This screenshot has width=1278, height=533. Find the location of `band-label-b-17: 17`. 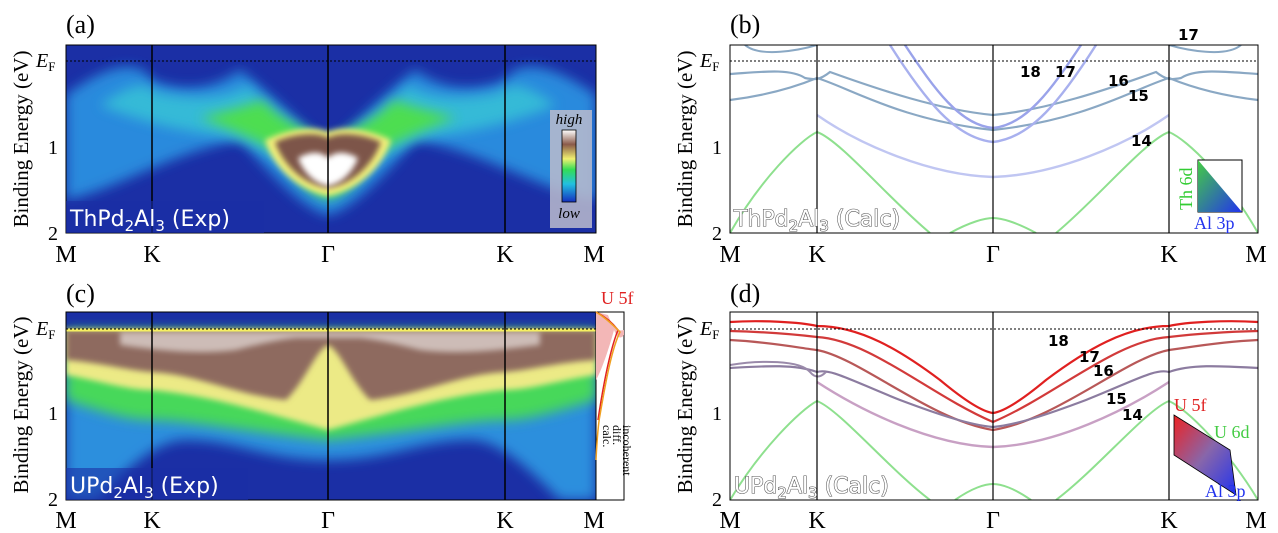

band-label-b-17: 17 is located at coordinates (1065, 72).